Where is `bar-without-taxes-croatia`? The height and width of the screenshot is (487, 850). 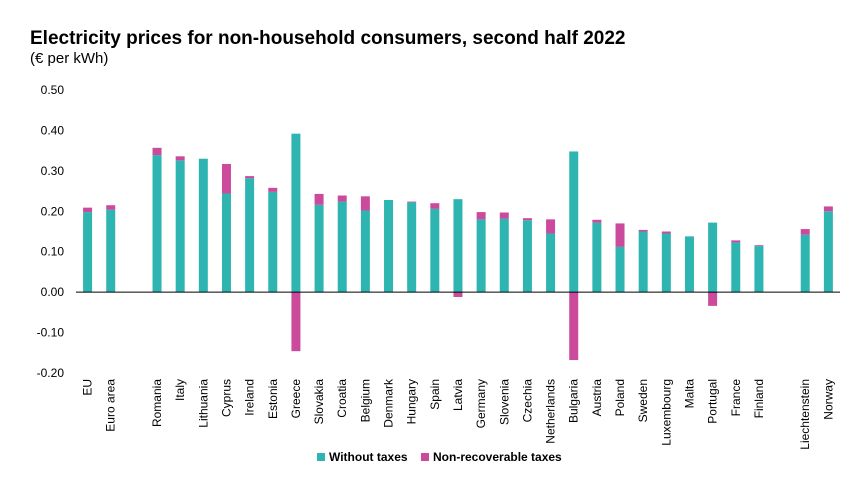
bar-without-taxes-croatia is located at coordinates (342, 247).